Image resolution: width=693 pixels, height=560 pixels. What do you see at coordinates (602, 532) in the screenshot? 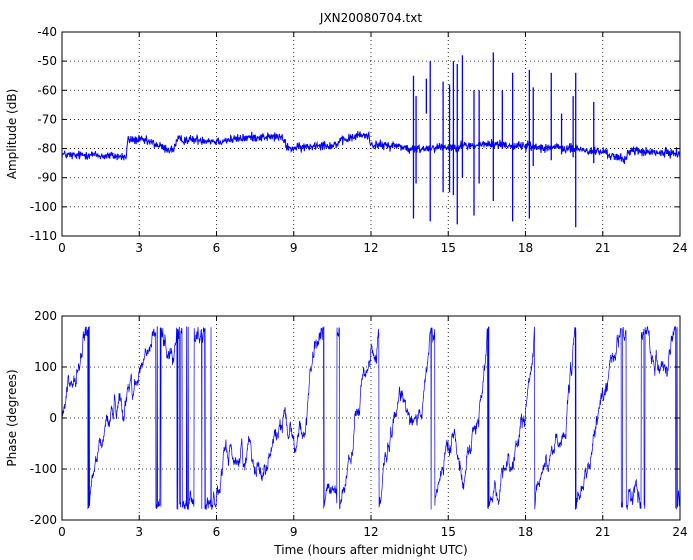
I see `phase-x-tick-label: 21` at bounding box center [602, 532].